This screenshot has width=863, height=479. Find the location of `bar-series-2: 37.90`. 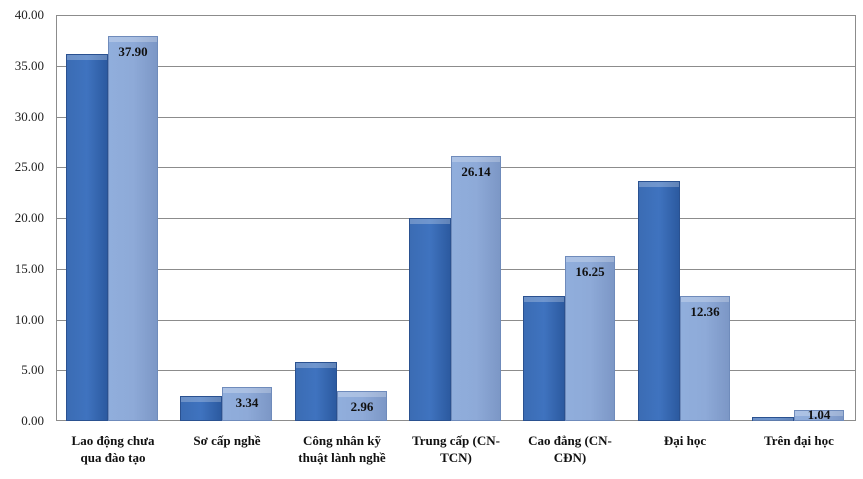

bar-series-2: 37.90 is located at coordinates (133, 228).